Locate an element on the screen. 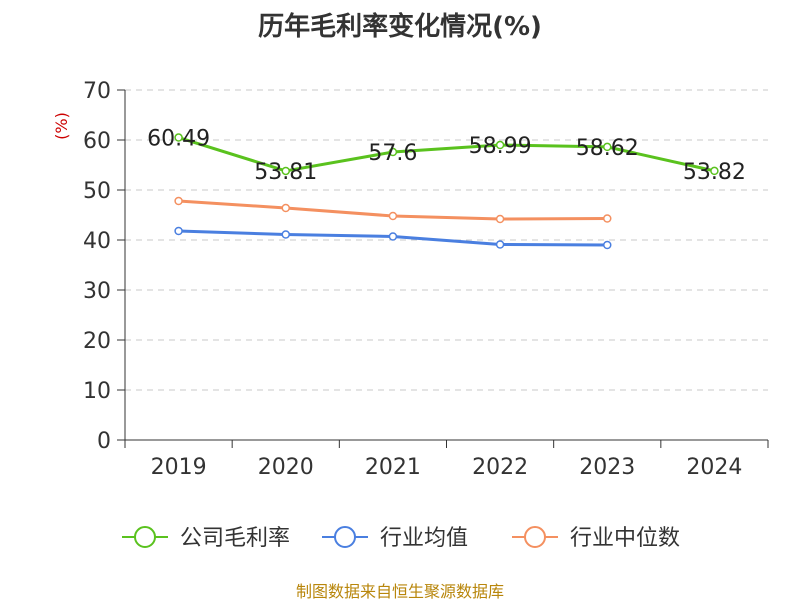  data-label: 53.82 is located at coordinates (714, 172).